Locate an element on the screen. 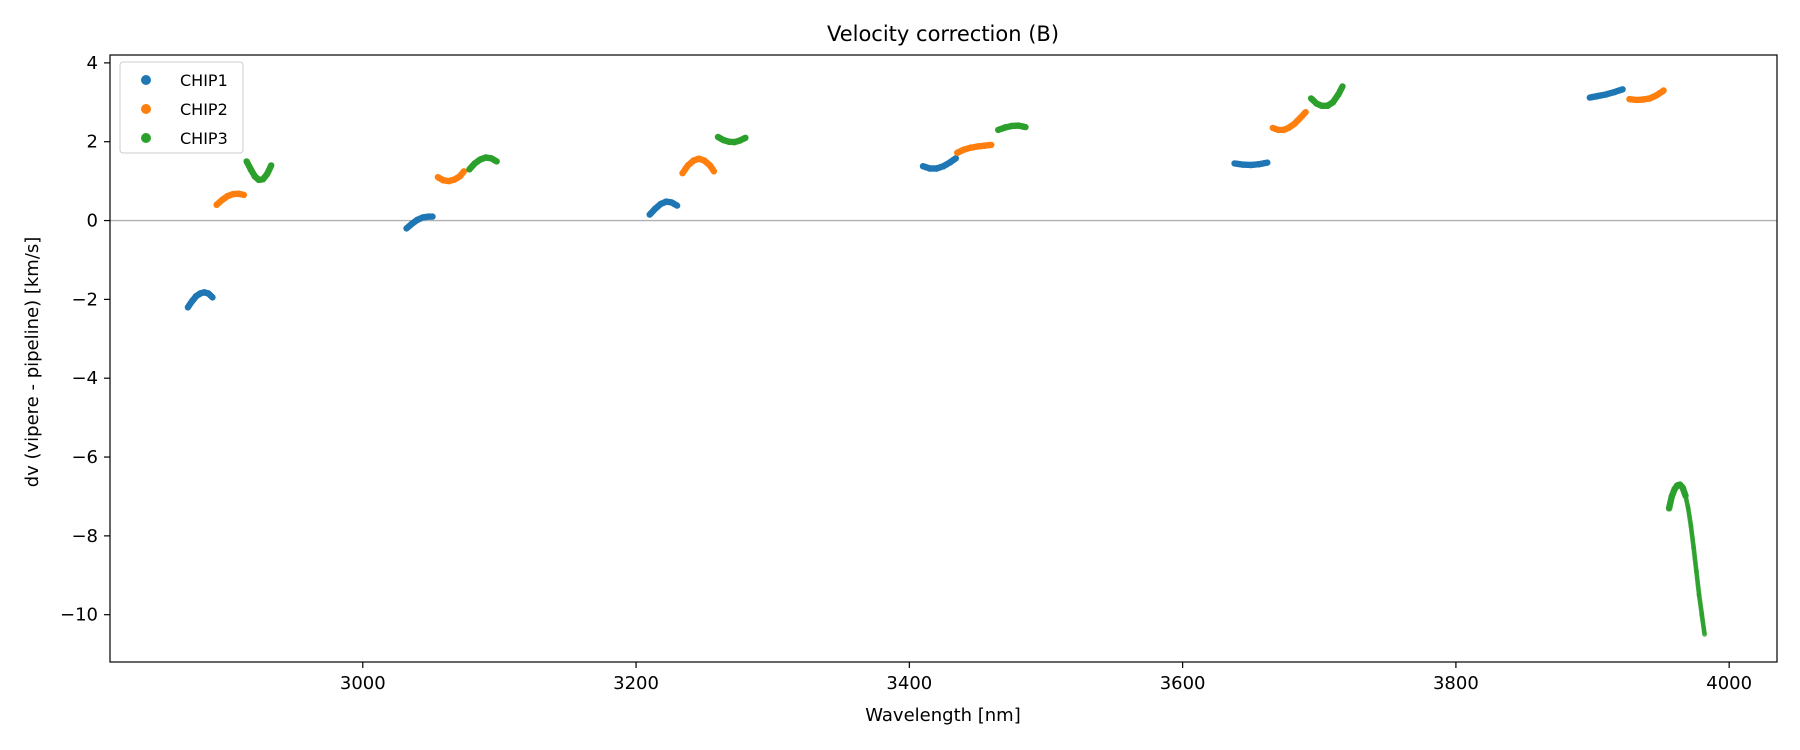 The image size is (1800, 750). y-tick-label: −10 is located at coordinates (79, 615).